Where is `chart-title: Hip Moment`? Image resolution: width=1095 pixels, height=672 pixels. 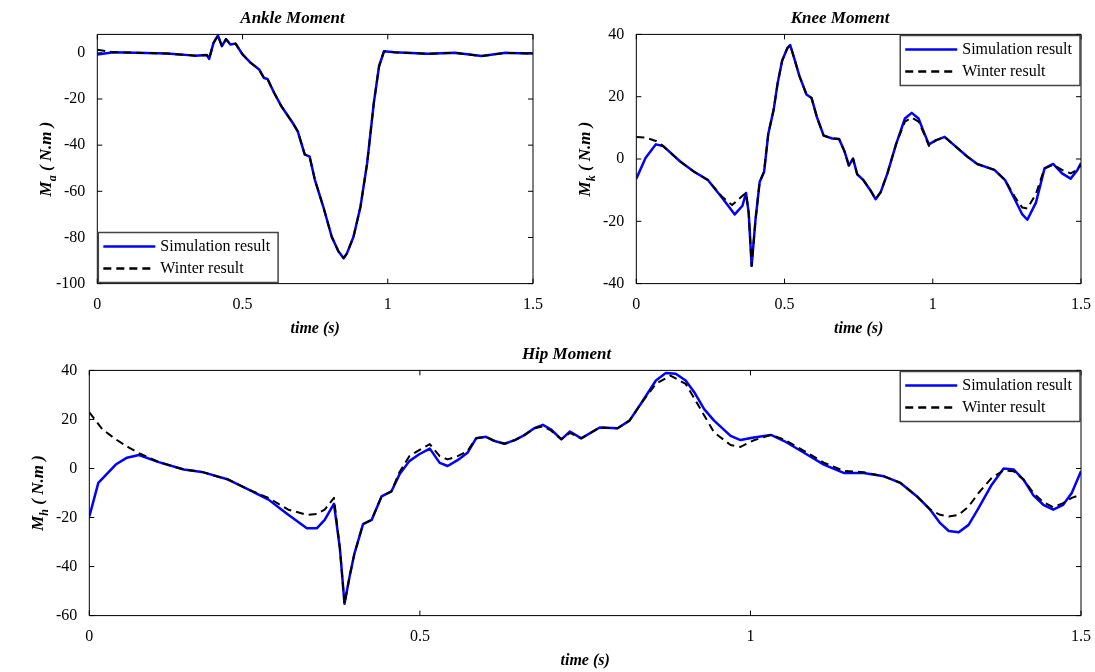
chart-title: Hip Moment is located at coordinates (566, 353).